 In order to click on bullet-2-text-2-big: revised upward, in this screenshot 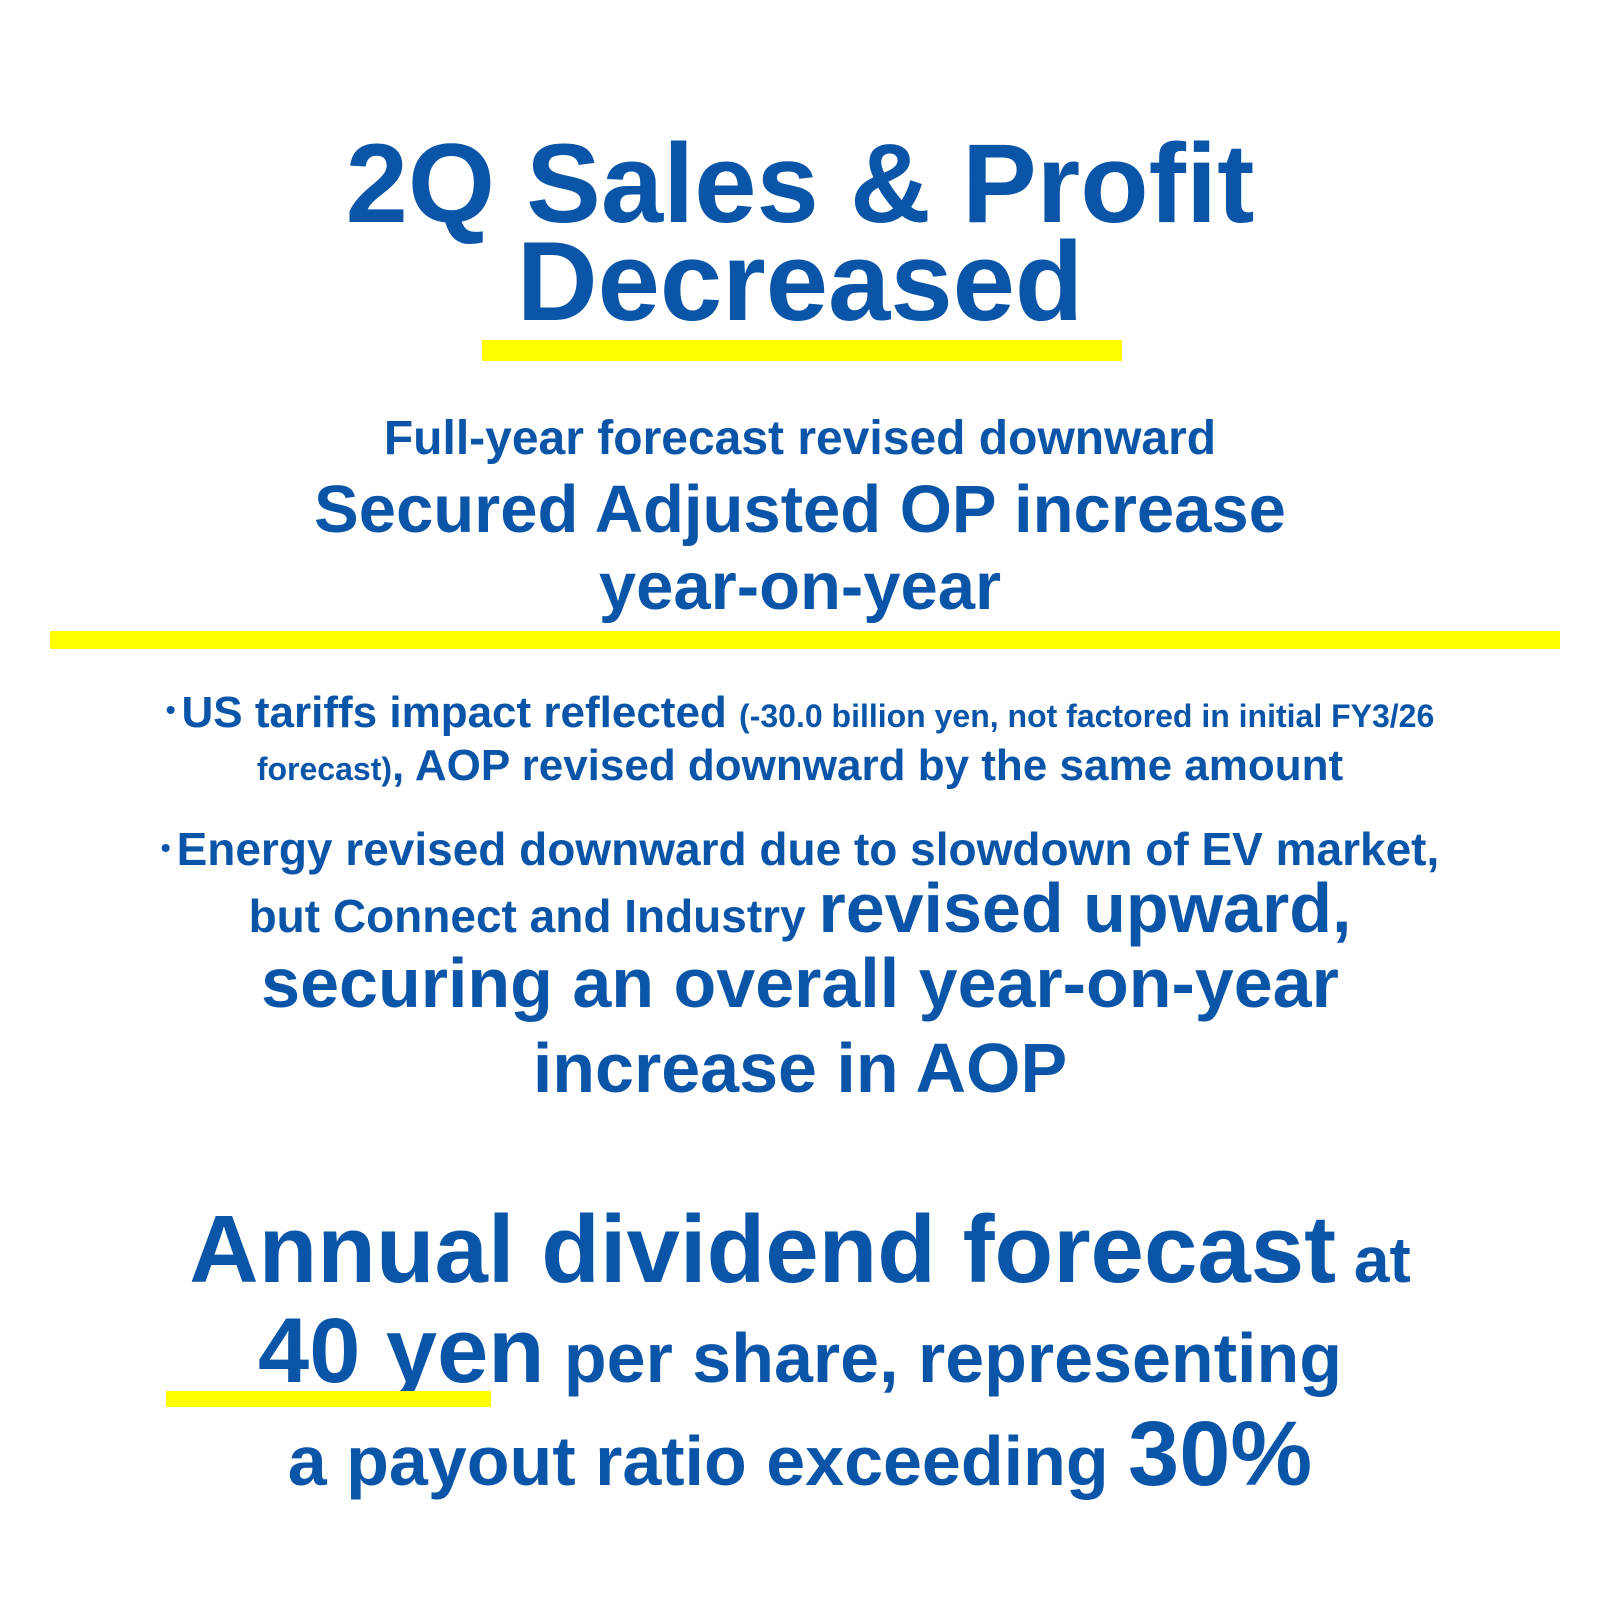, I will do `click(1085, 908)`.